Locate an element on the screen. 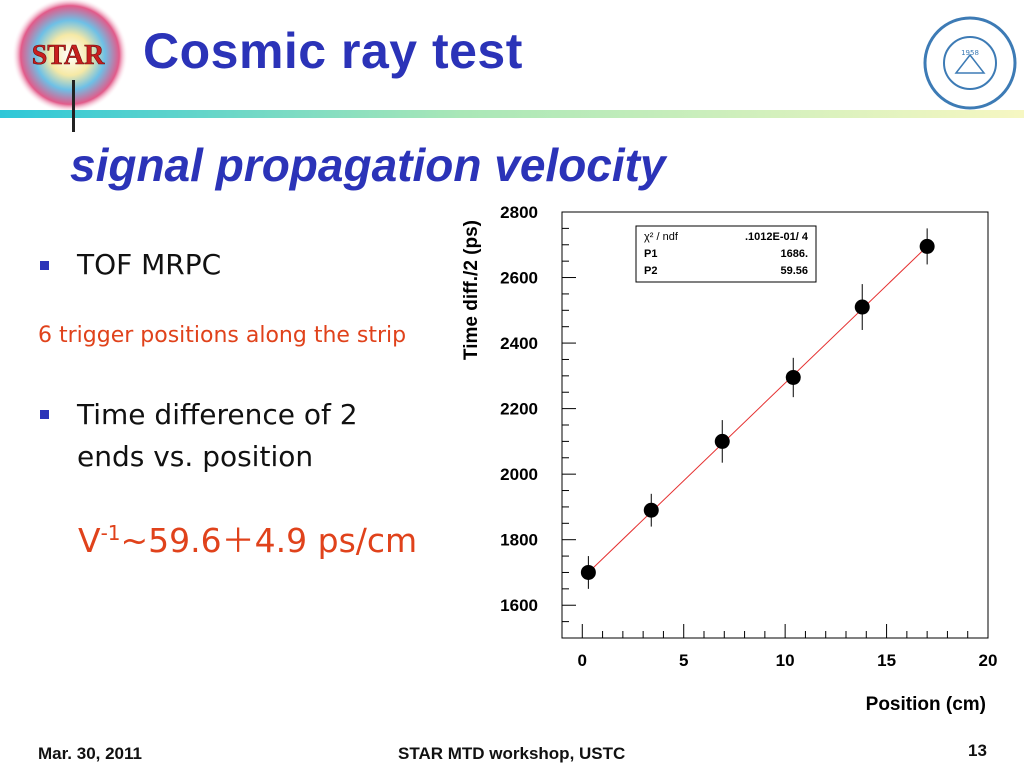  star-burst is located at coordinates (70, 56).